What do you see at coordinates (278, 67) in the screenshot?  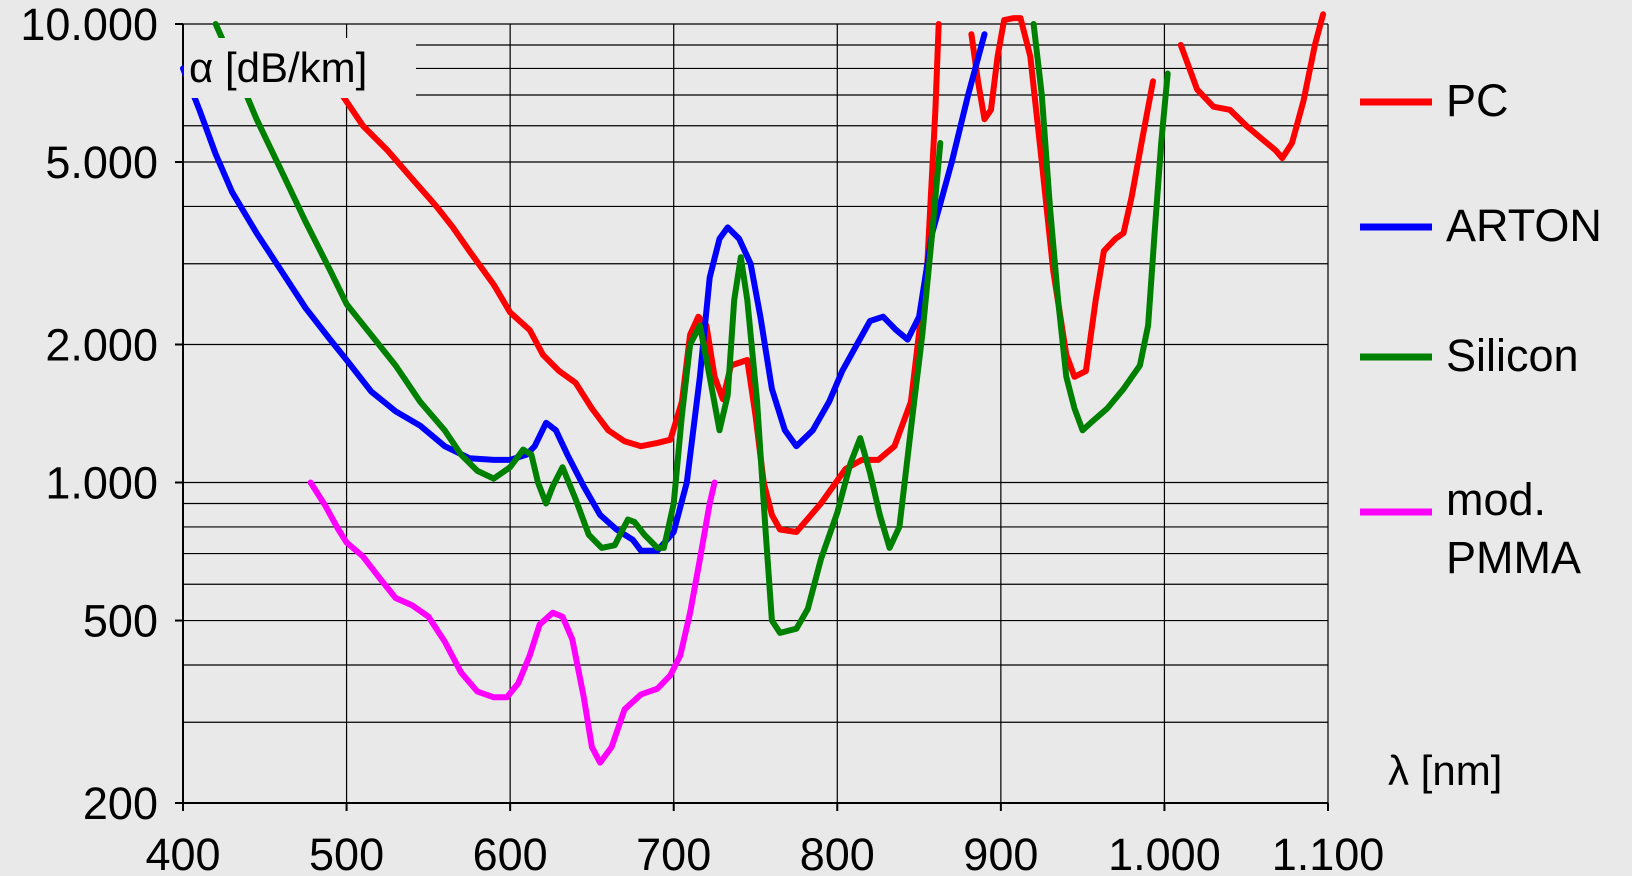 I see `y-axis-label: α [dB/km]` at bounding box center [278, 67].